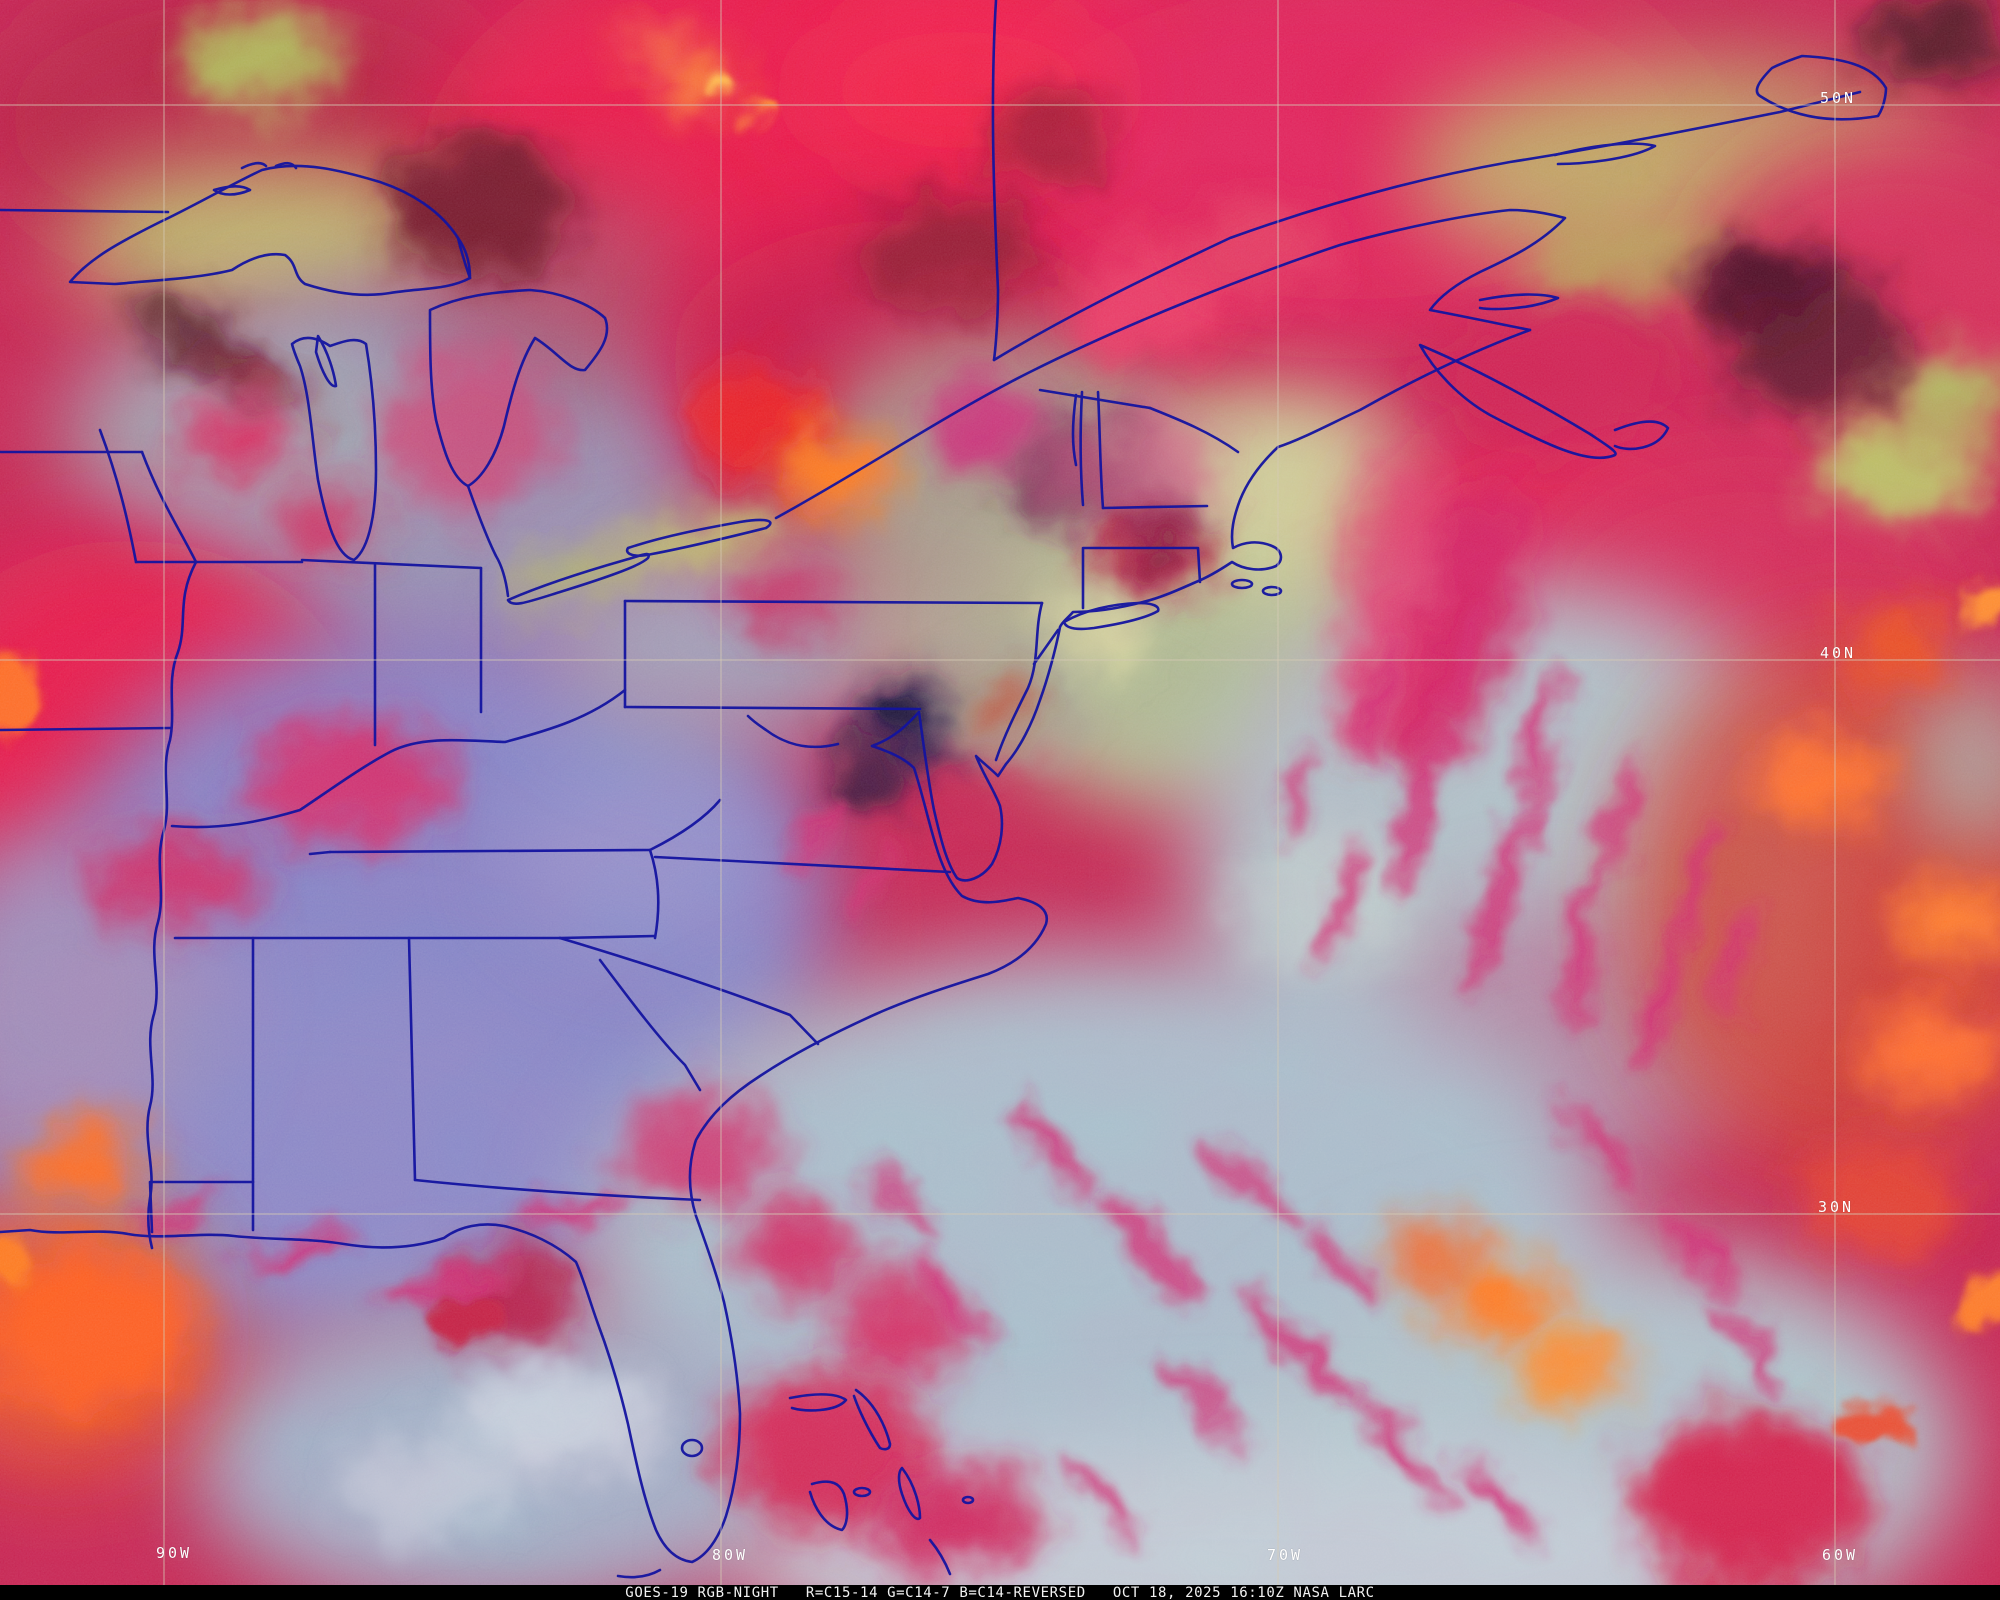  I want to click on lake-huron-outline, so click(518, 388).